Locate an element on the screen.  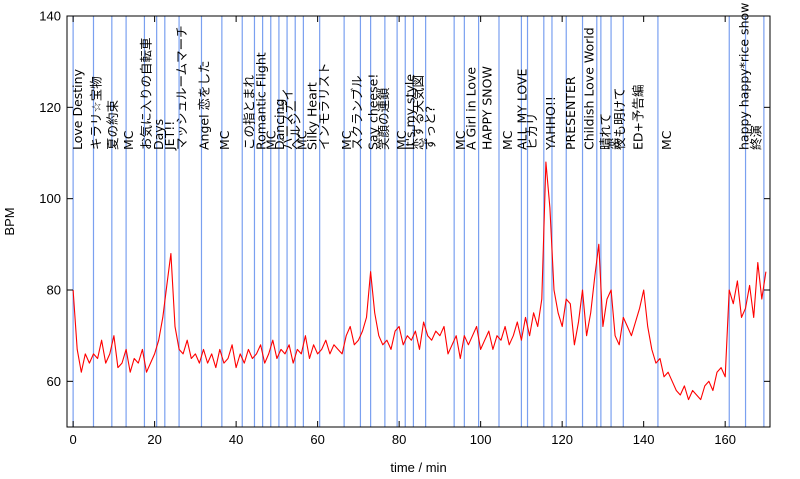
song-label: キラリ☆宝物 is located at coordinates (95, 113).